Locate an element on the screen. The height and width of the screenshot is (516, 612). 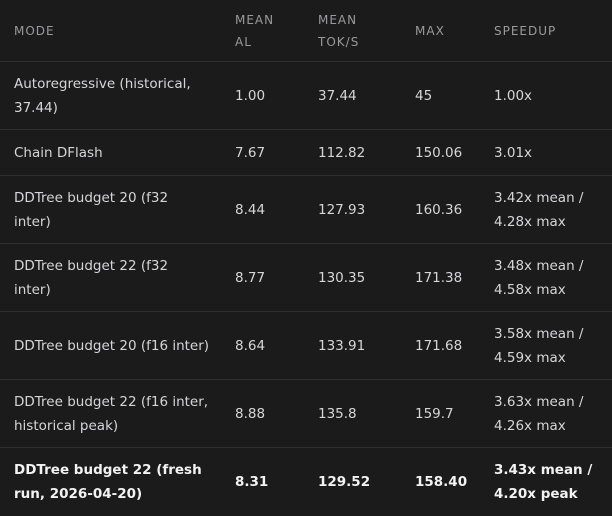
cell-text: 135.8 is located at coordinates (337, 413).